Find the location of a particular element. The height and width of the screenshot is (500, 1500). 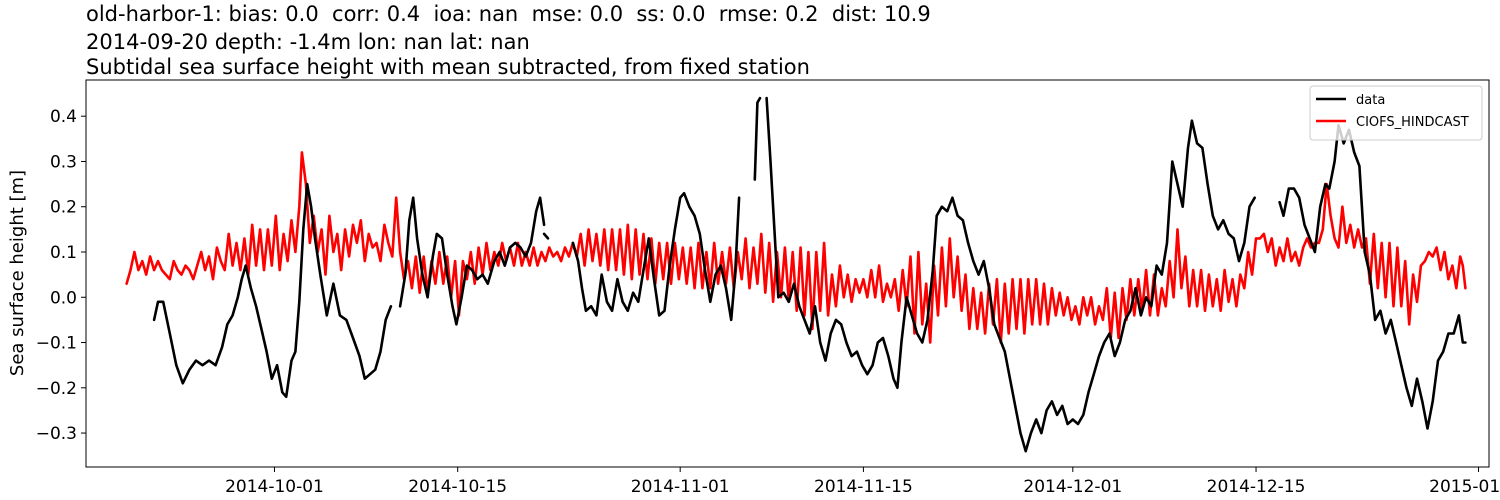

y-tick-label: 0.2 is located at coordinates (63, 208).